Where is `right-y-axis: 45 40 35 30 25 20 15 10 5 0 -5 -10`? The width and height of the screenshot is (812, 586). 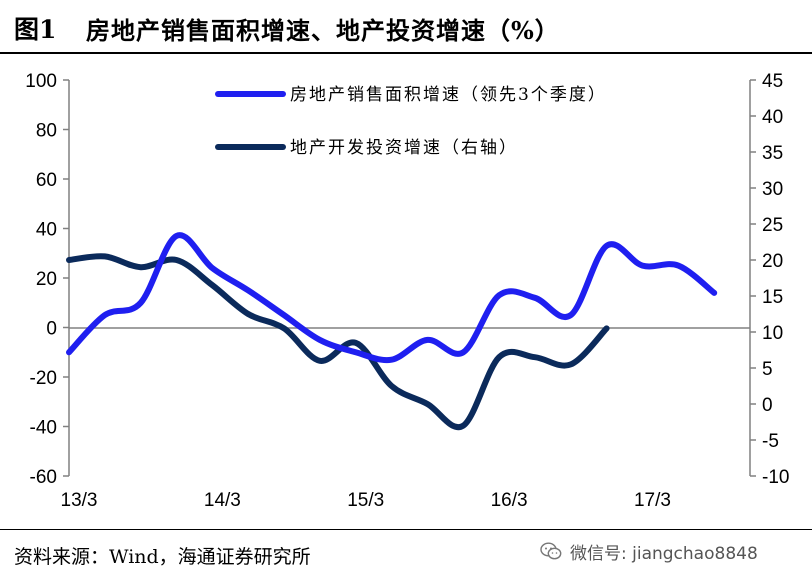 right-y-axis: 45 40 35 30 25 20 15 10 5 0 -5 -10 is located at coordinates (769, 279).